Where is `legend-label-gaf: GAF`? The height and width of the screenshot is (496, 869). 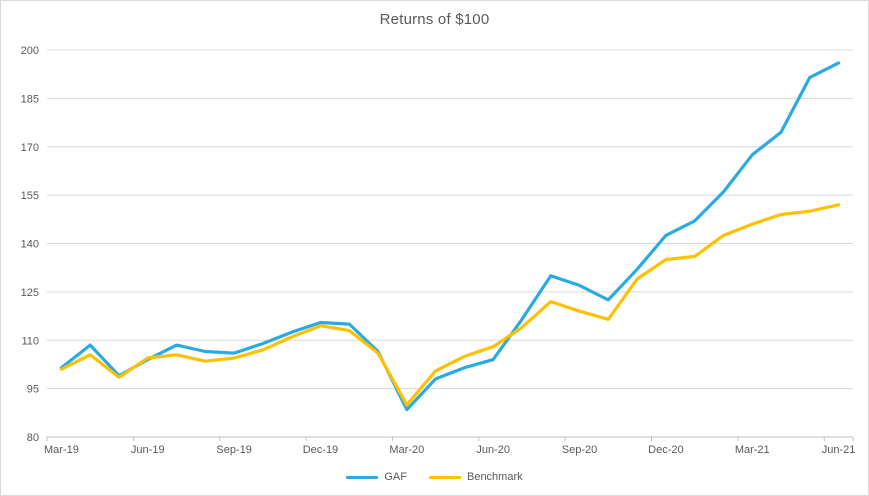
legend-label-gaf: GAF is located at coordinates (395, 477).